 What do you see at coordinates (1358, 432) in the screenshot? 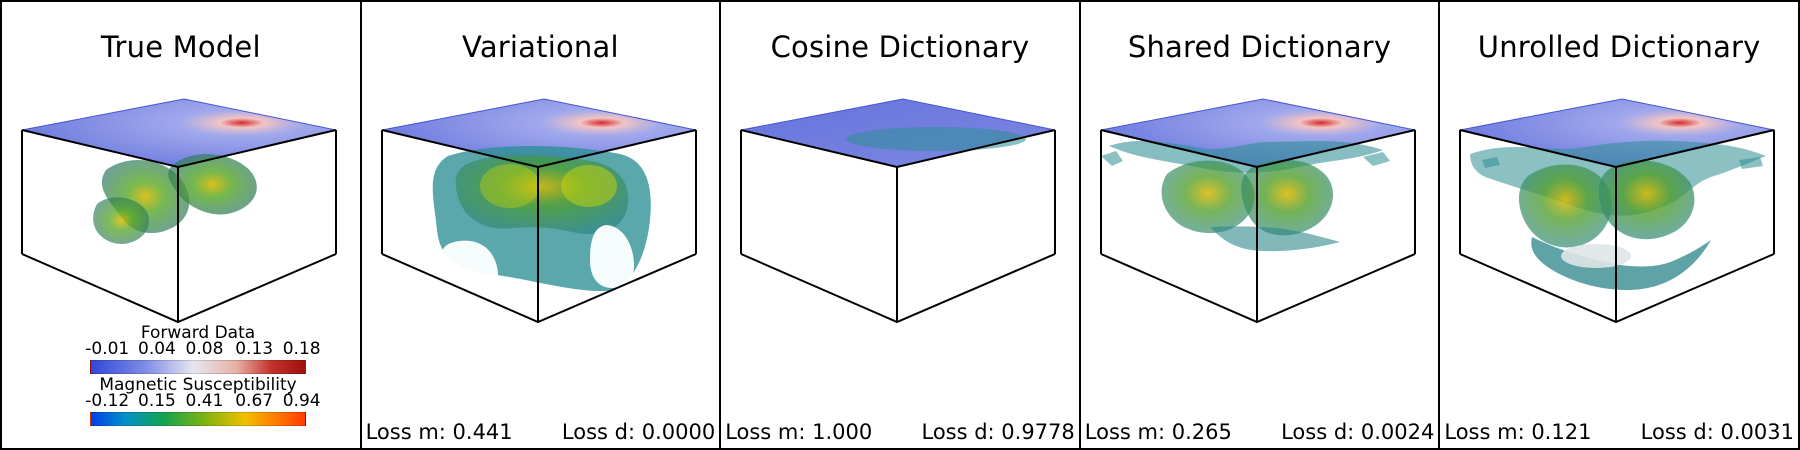
I see `loss-d: Loss d: 0.0024` at bounding box center [1358, 432].